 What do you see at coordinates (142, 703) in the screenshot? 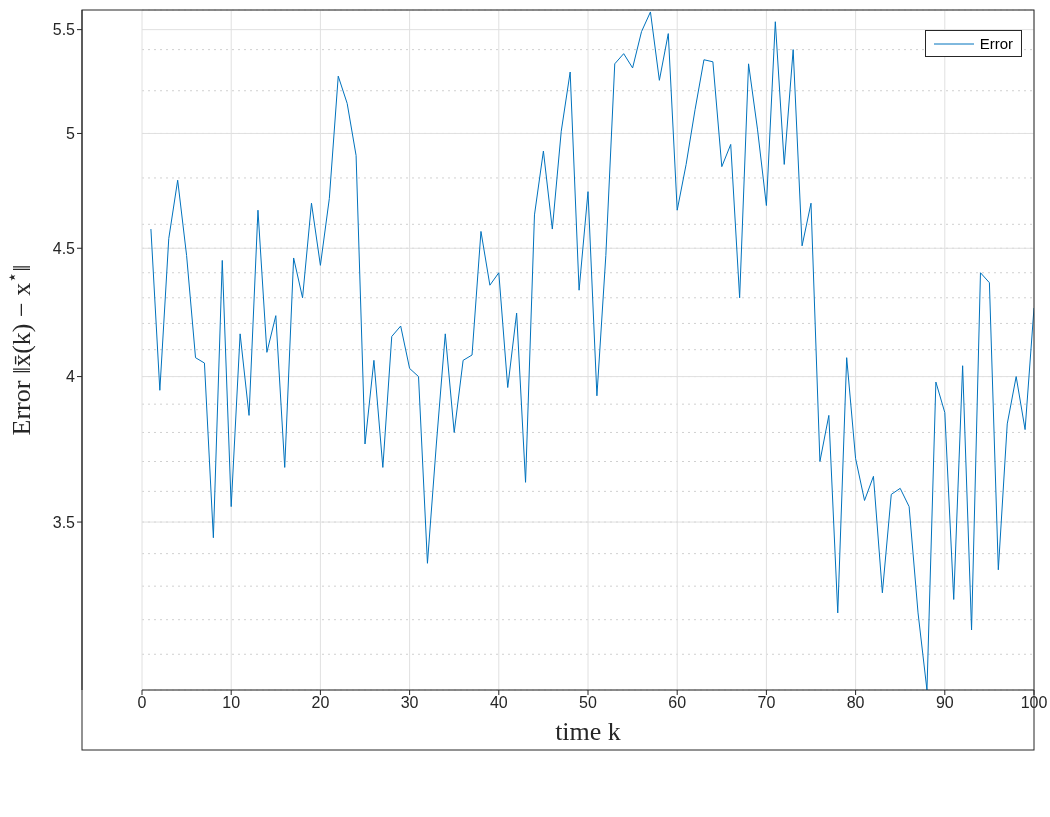
I see `x-tick-label: 0` at bounding box center [142, 703].